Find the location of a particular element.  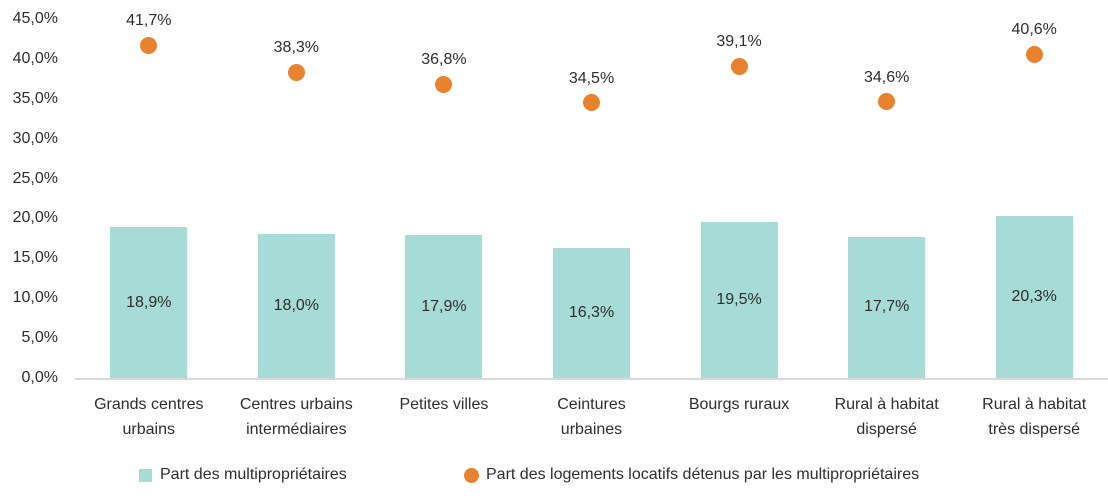

x-axis-label: Grands centres urbains is located at coordinates (149, 417).